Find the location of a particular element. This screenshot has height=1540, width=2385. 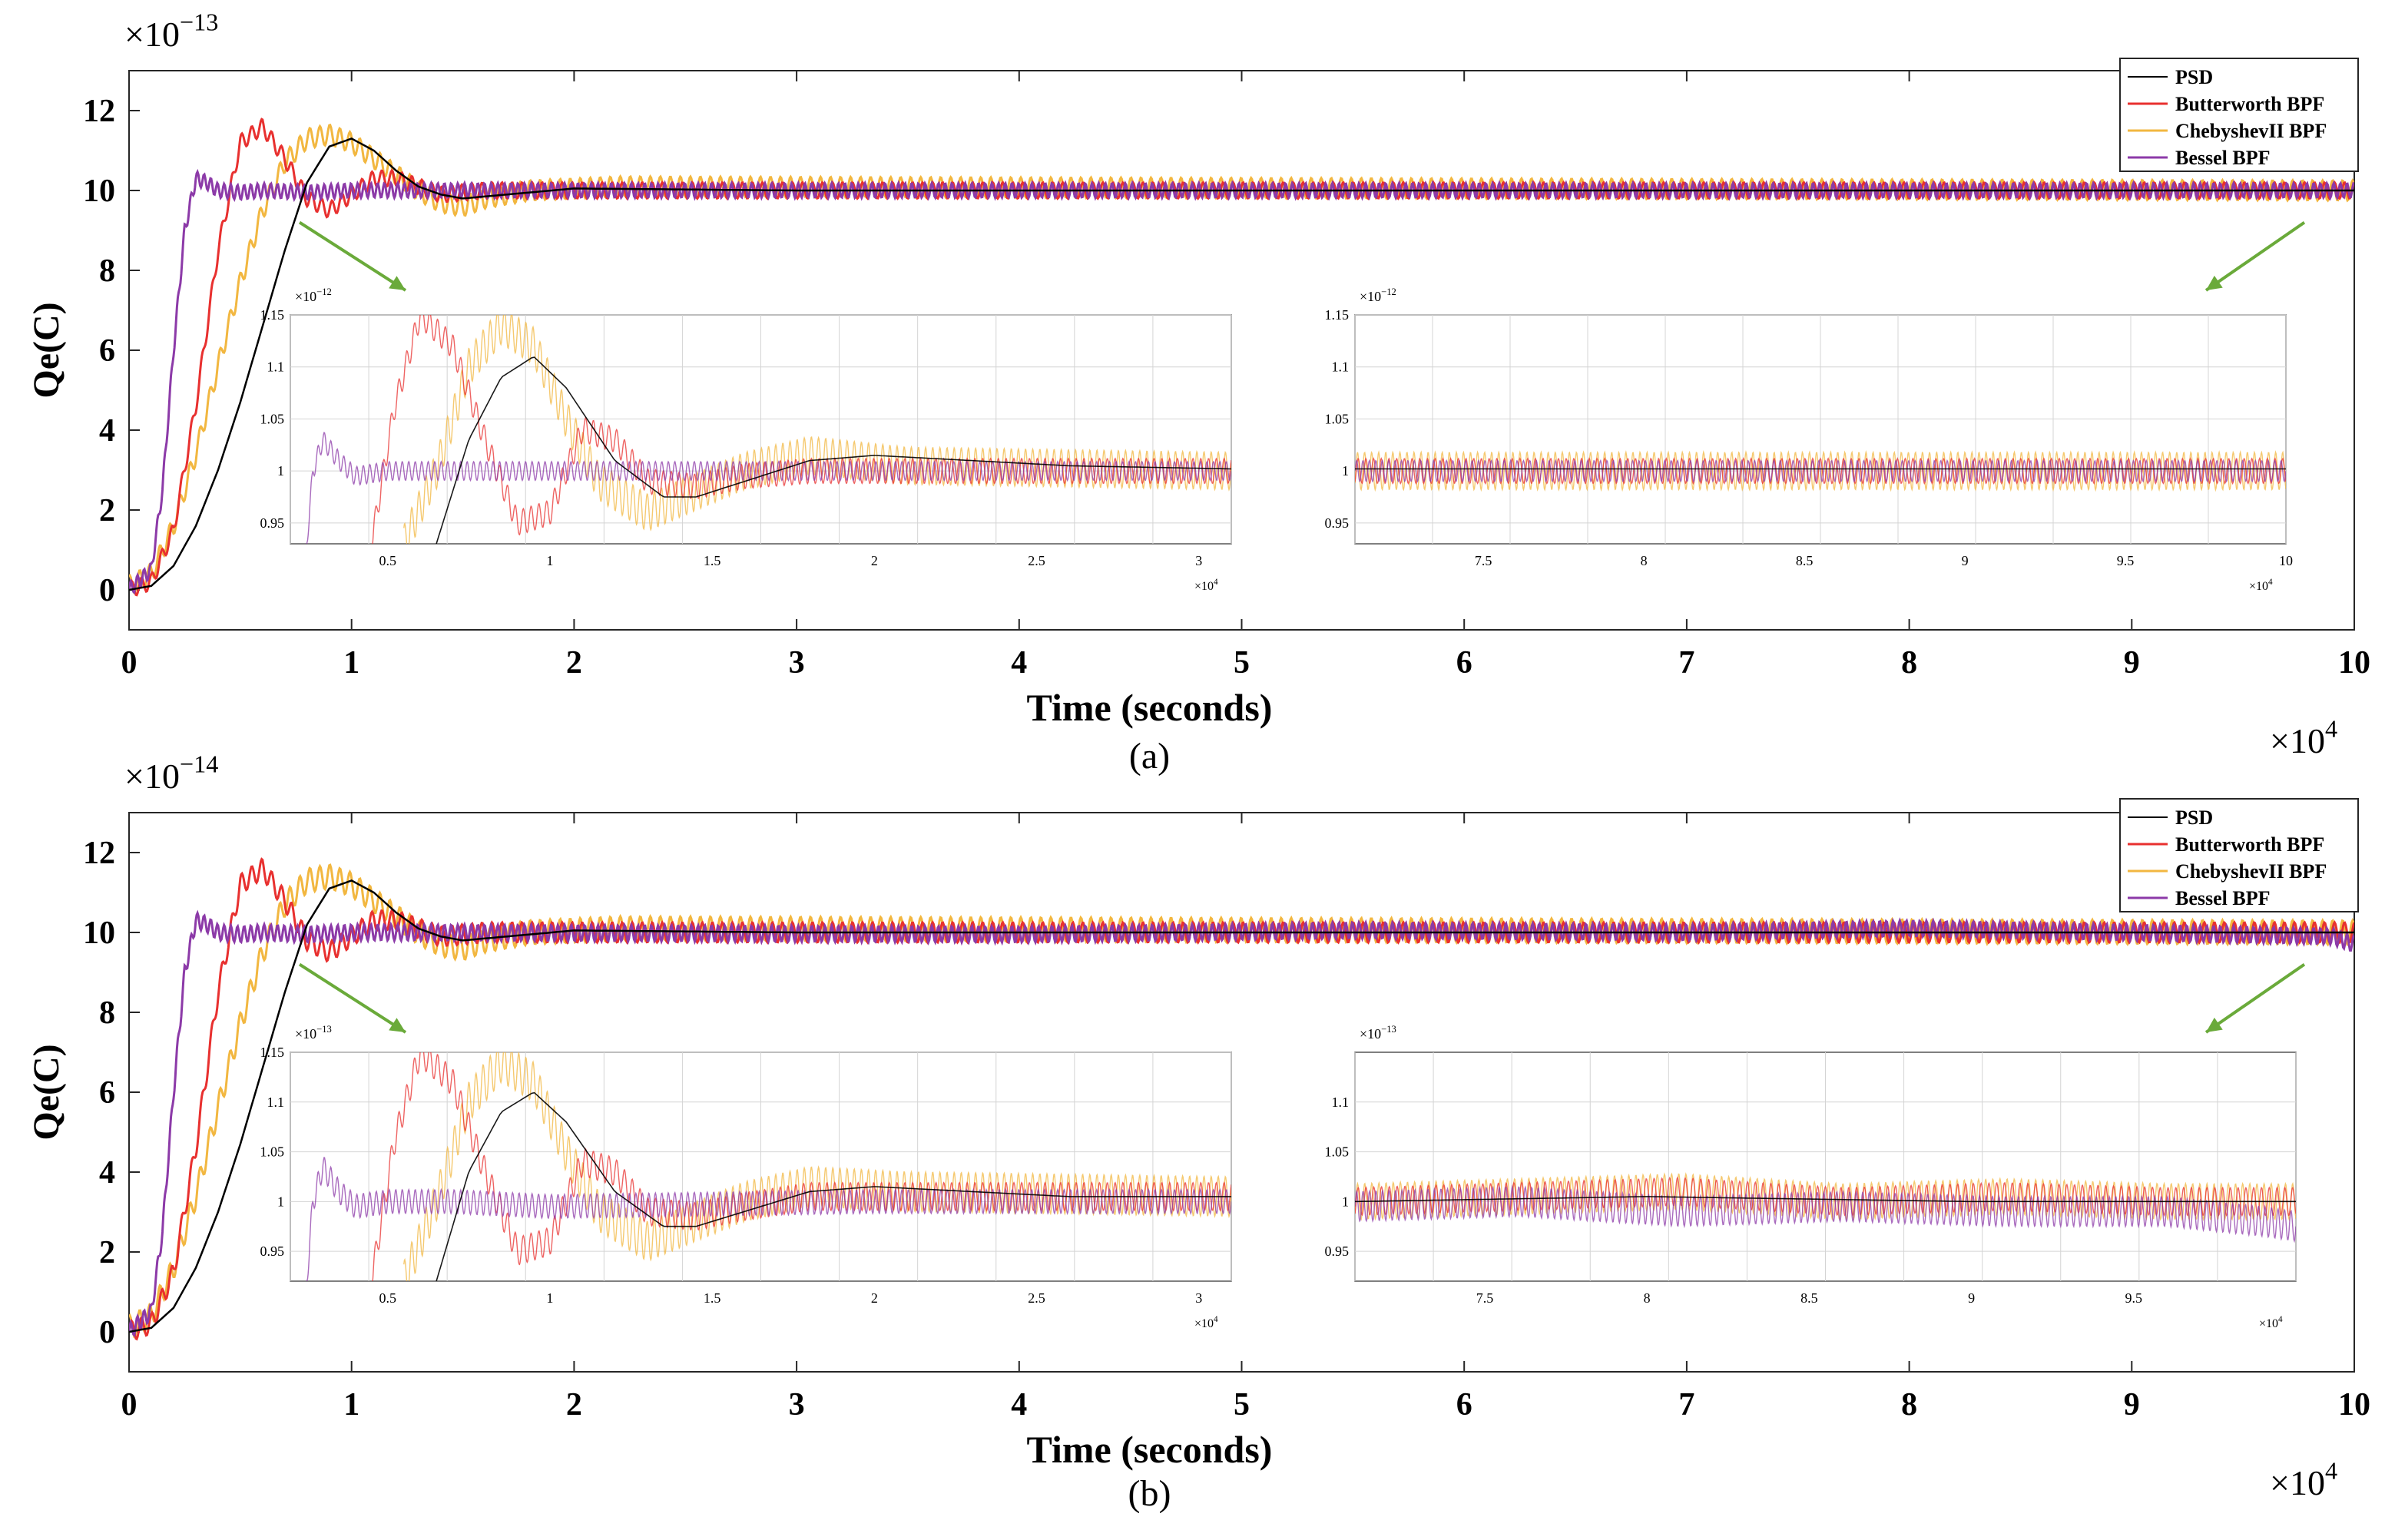

x-tick-label: 4 is located at coordinates (1019, 663).